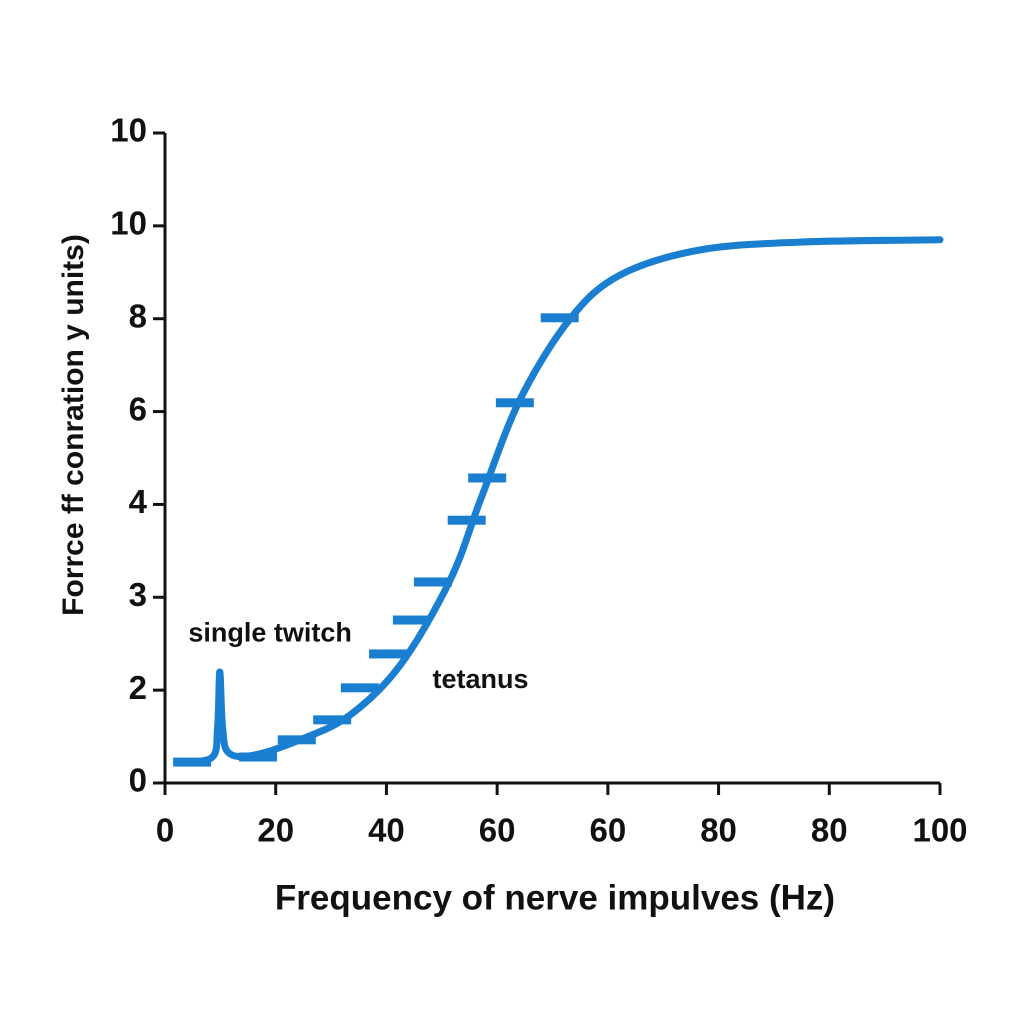 The height and width of the screenshot is (1024, 1024). Describe the element at coordinates (270, 633) in the screenshot. I see `annotation: single twitch` at that location.